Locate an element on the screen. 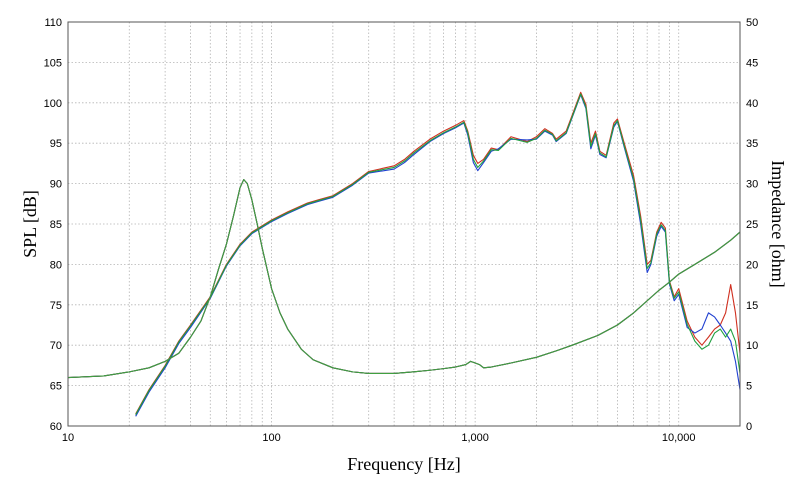 The width and height of the screenshot is (796, 478). y2-tick-label: 30 is located at coordinates (752, 185).